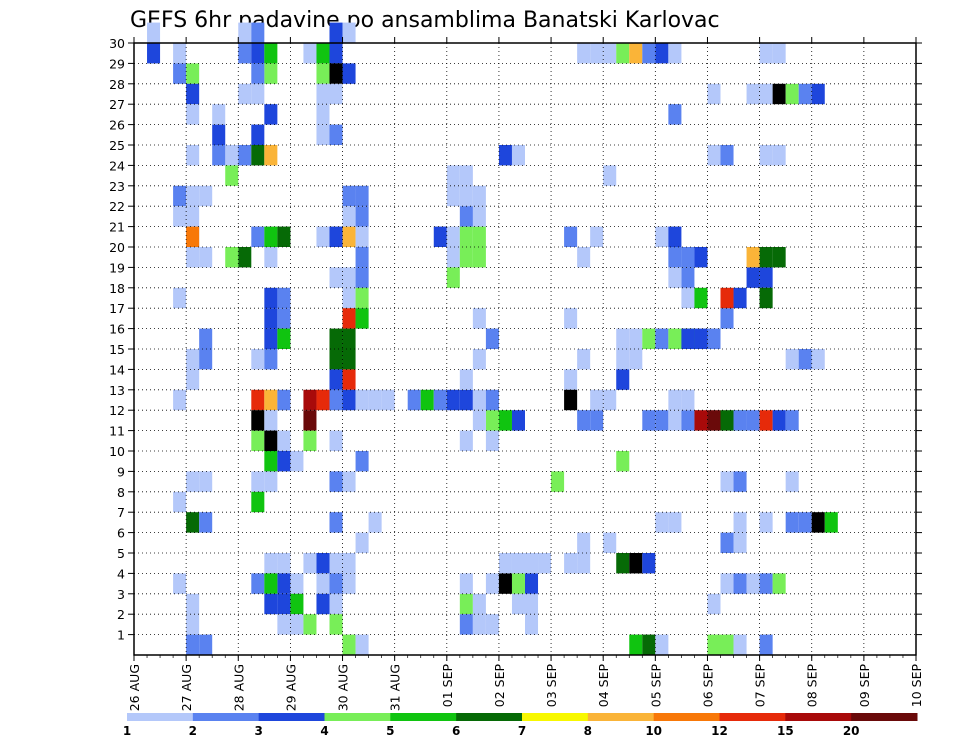 This screenshot has width=960, height=742. What do you see at coordinates (121, 512) in the screenshot?
I see `y-tick-label: 7` at bounding box center [121, 512].